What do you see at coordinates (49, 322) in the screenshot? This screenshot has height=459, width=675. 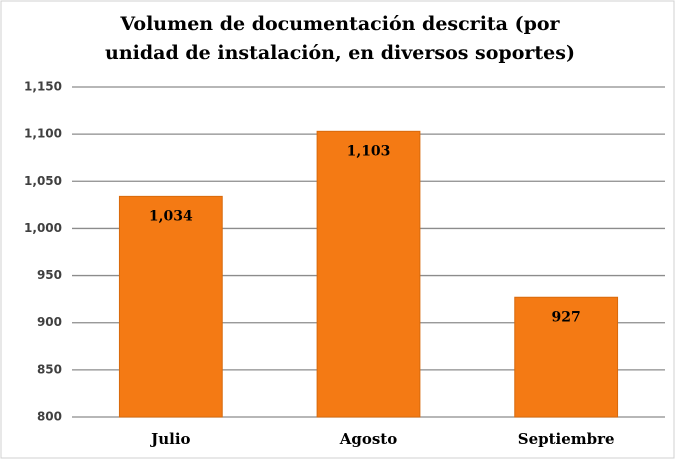 I see `y-tick-label: 900` at bounding box center [49, 322].